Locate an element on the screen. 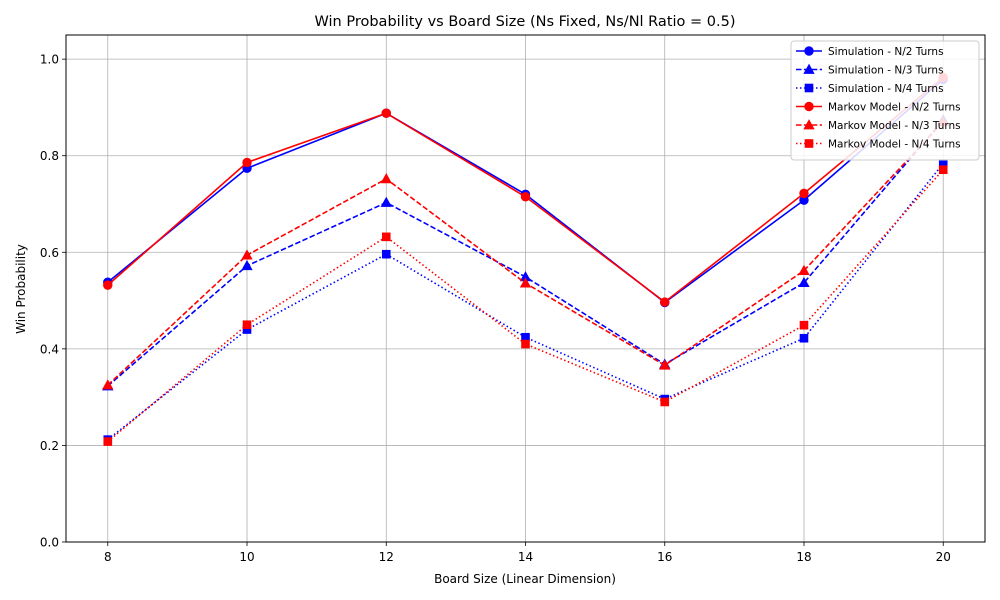 Image resolution: width=1000 pixels, height=600 pixels. x-tick-label: 16 is located at coordinates (664, 557).